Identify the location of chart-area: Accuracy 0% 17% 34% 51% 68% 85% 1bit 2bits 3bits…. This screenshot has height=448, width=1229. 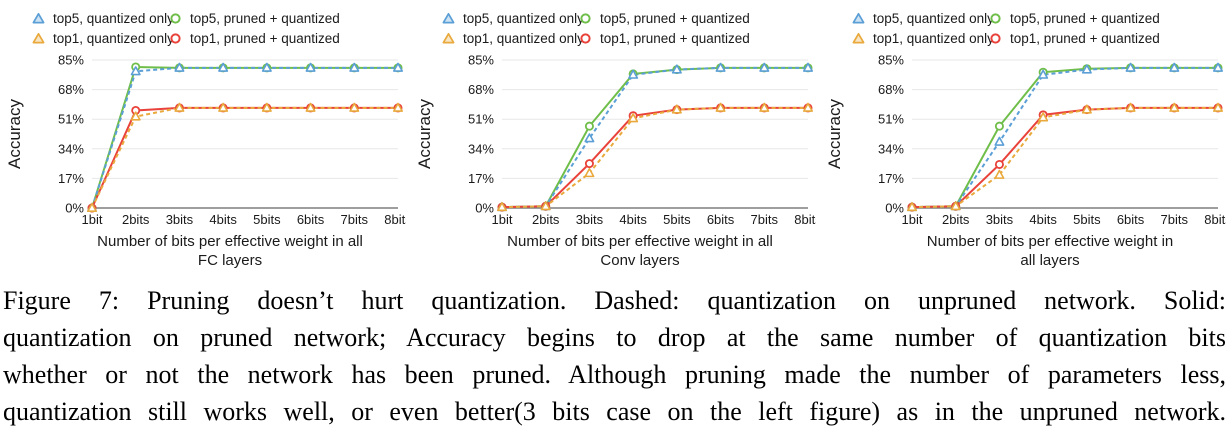
(1024, 140).